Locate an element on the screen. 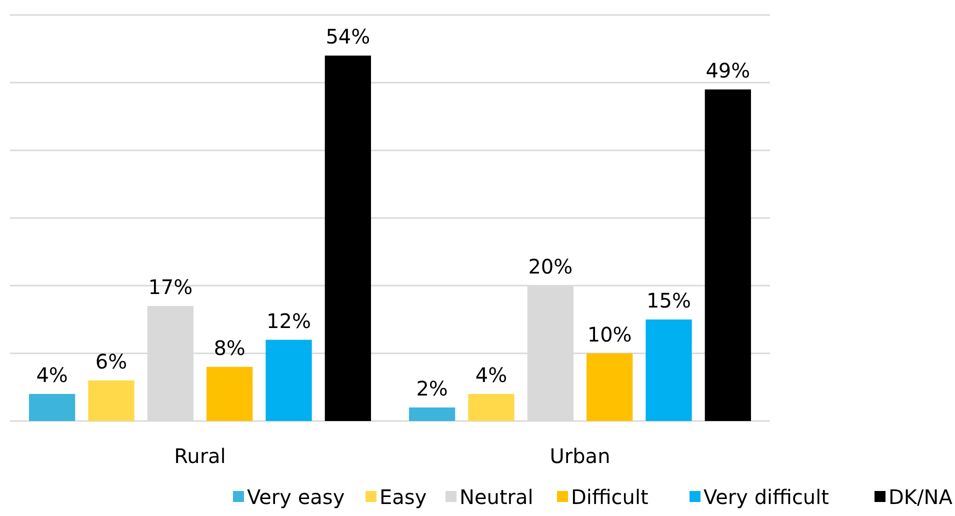  legend-label: Very difficult is located at coordinates (767, 497).